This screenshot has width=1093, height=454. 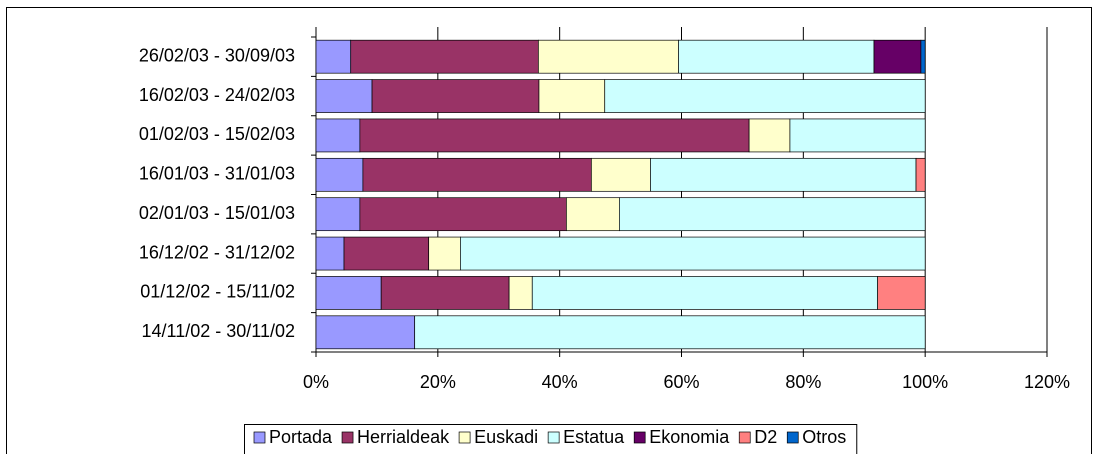 What do you see at coordinates (765, 437) in the screenshot?
I see `legend-label: D2` at bounding box center [765, 437].